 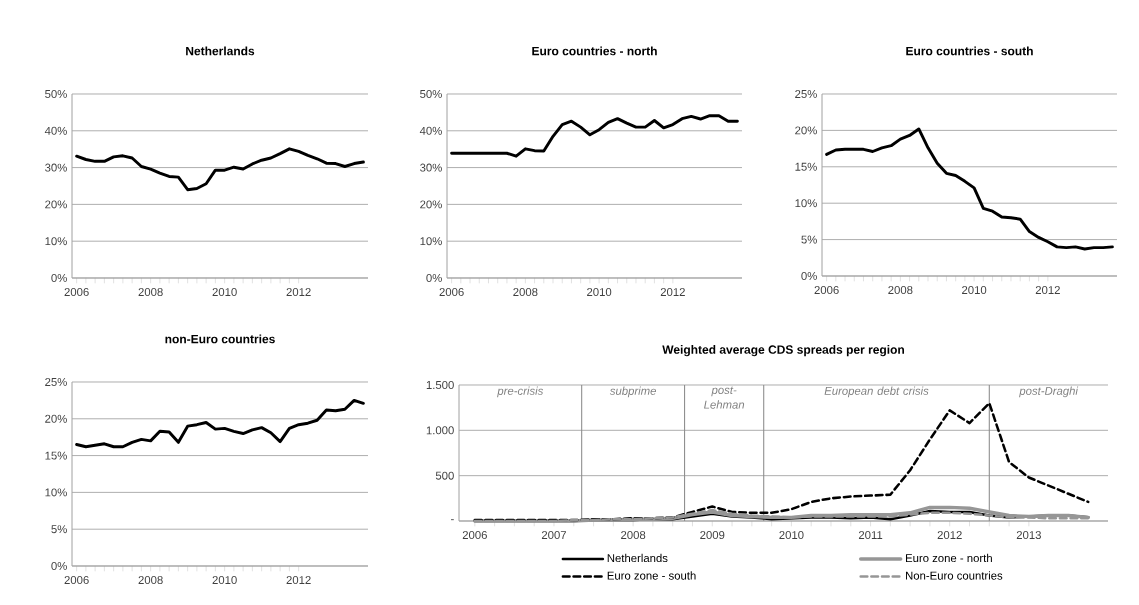 What do you see at coordinates (712, 535) in the screenshot?
I see `x-tick-label: 2009` at bounding box center [712, 535].